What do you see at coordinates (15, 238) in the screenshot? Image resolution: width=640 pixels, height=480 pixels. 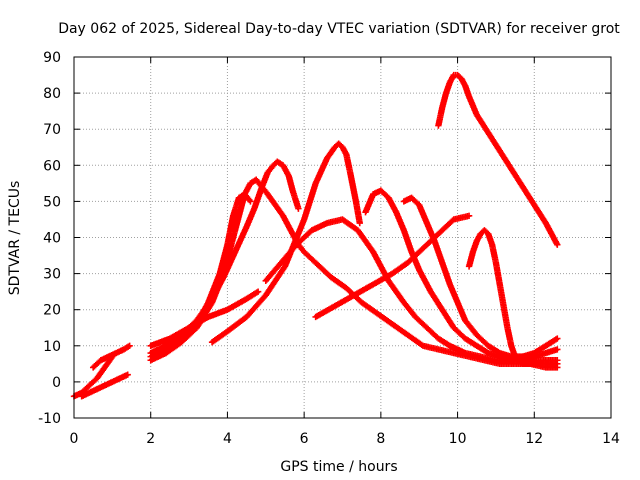 I see `y-axis-label: SDTVAR / TECUs` at bounding box center [15, 238].